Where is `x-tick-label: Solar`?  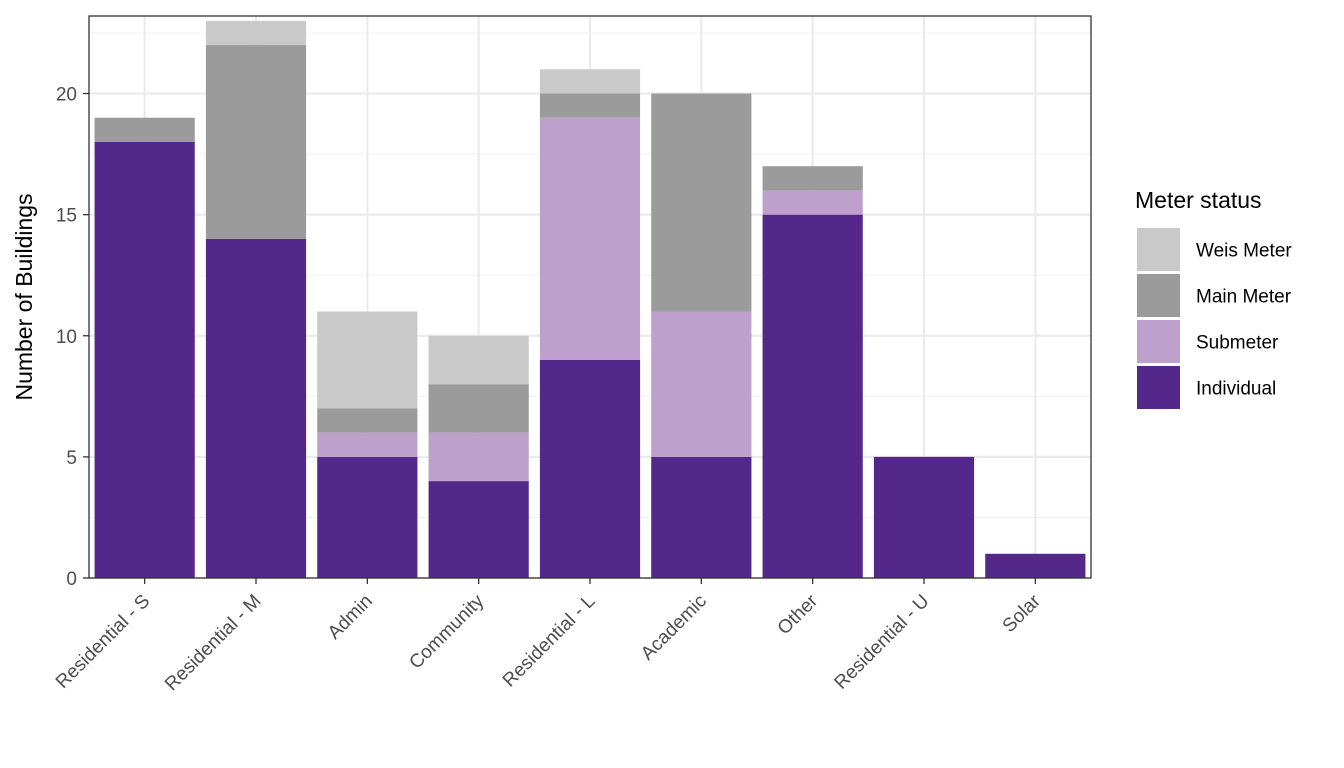 x-tick-label: Solar is located at coordinates (1022, 613).